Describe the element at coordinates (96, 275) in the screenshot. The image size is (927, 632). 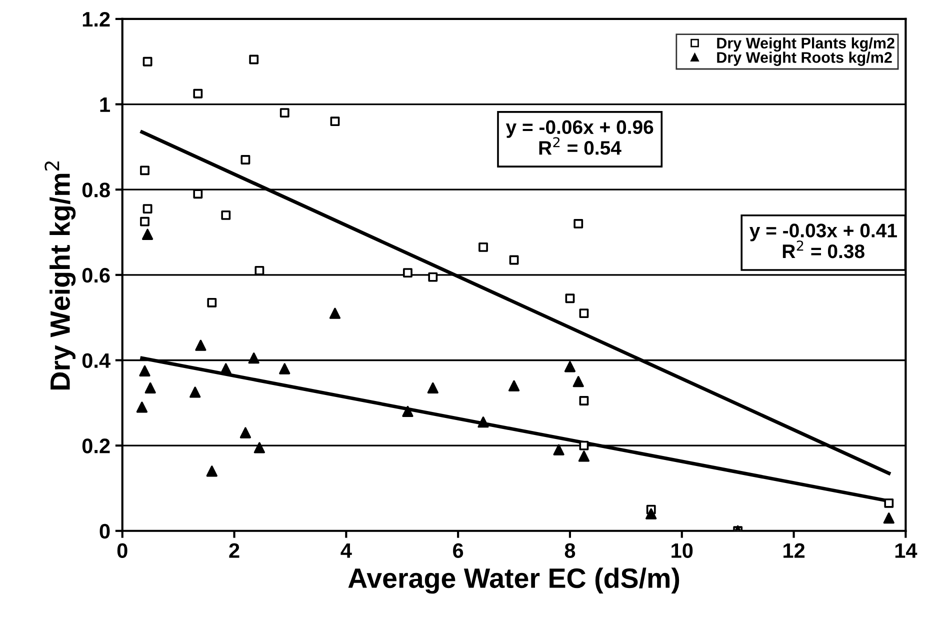
I see `y-tick-label: 0.6` at that location.